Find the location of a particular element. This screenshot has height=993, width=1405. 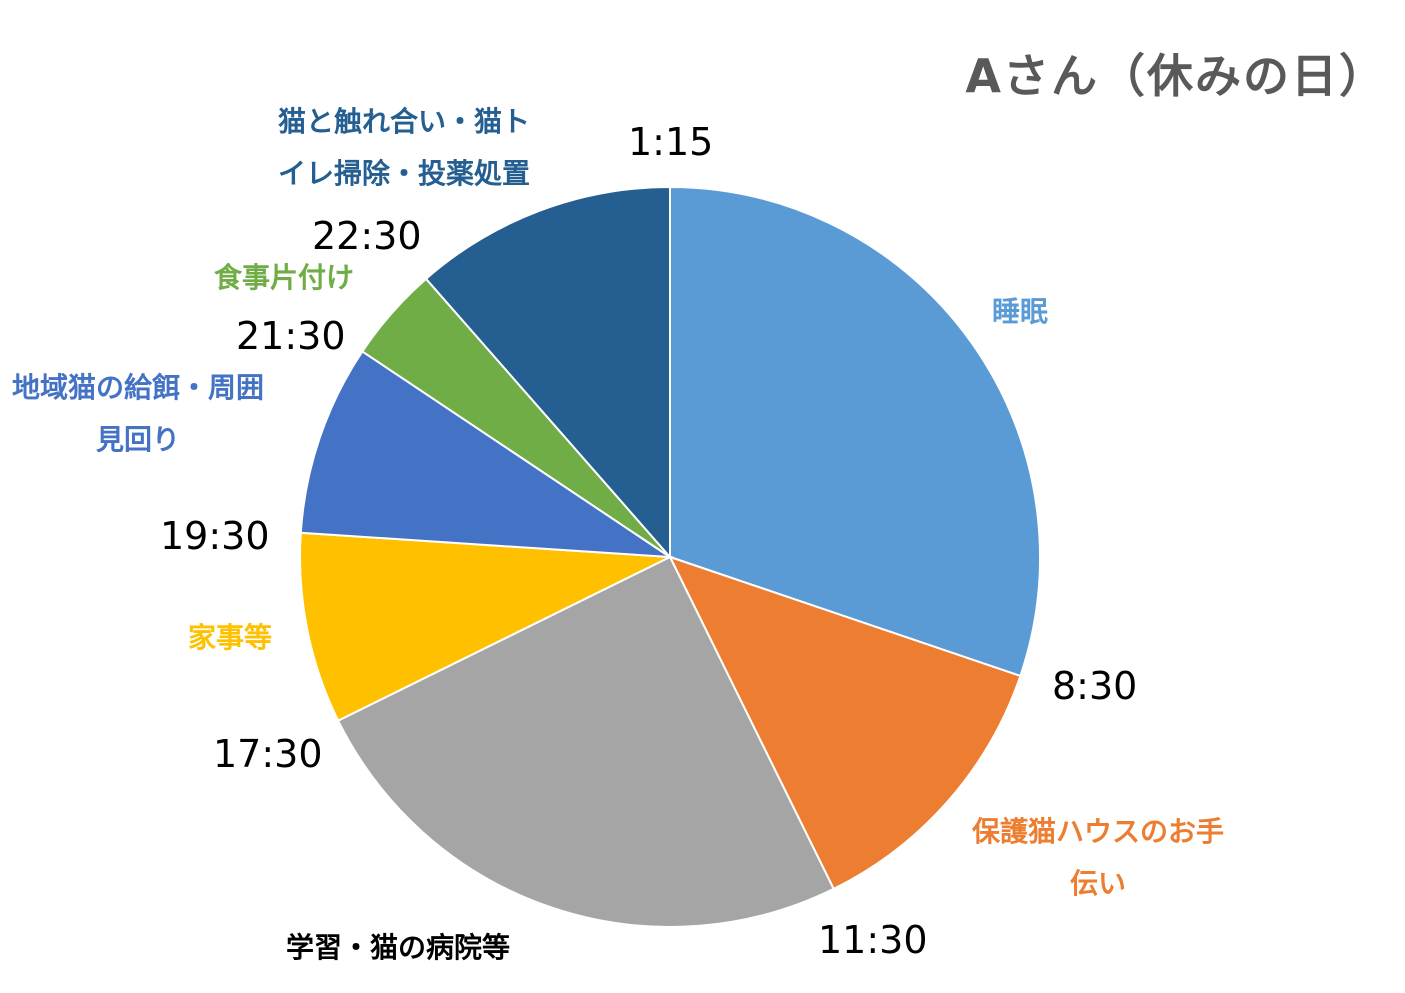

slice-label-study: 学習・猫の病院等 is located at coordinates (398, 947).